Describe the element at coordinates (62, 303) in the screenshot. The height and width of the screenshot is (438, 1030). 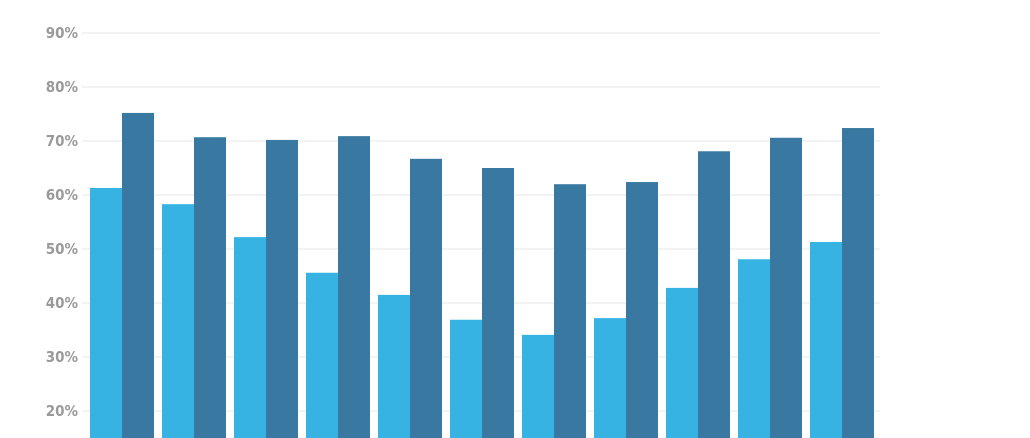
I see `y-tick-label: 40%` at that location.